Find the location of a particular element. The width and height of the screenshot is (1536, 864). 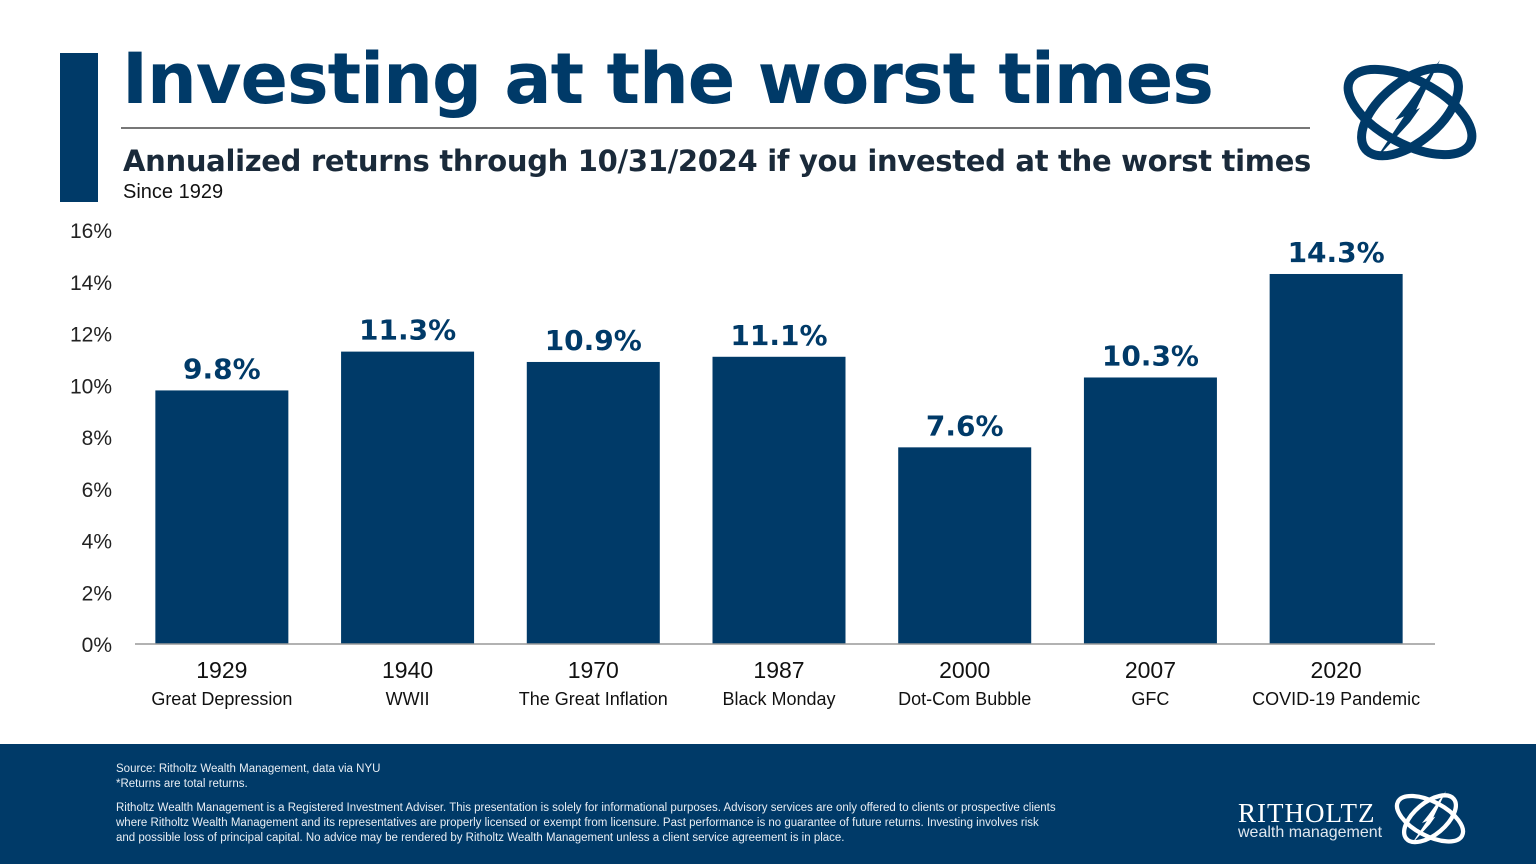

data-label: 9.8% is located at coordinates (222, 368).